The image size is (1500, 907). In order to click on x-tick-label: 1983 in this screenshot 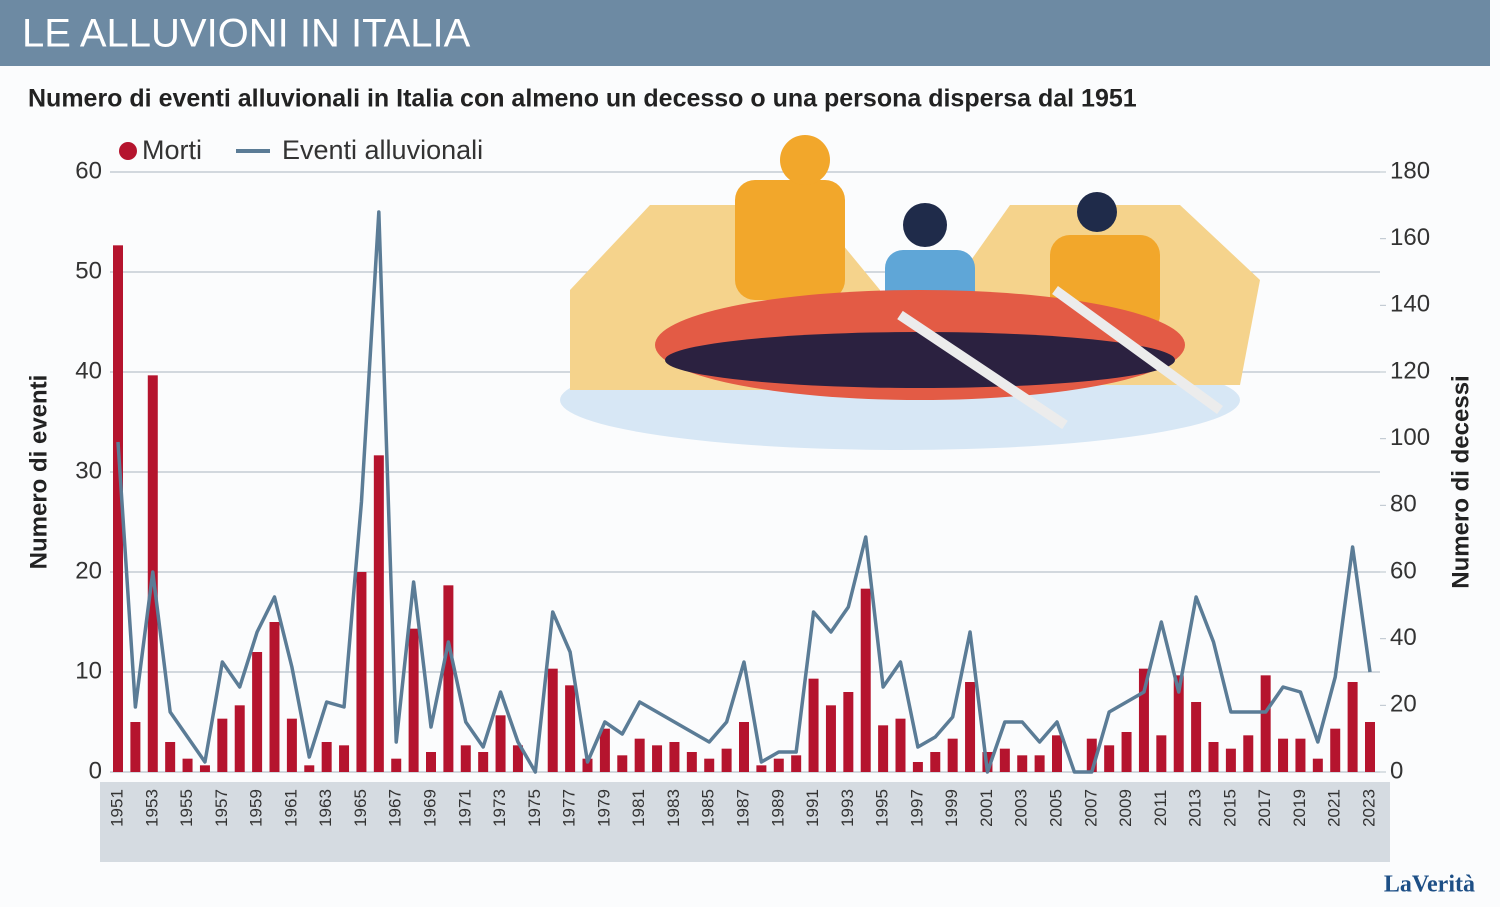, I will do `click(673, 808)`.